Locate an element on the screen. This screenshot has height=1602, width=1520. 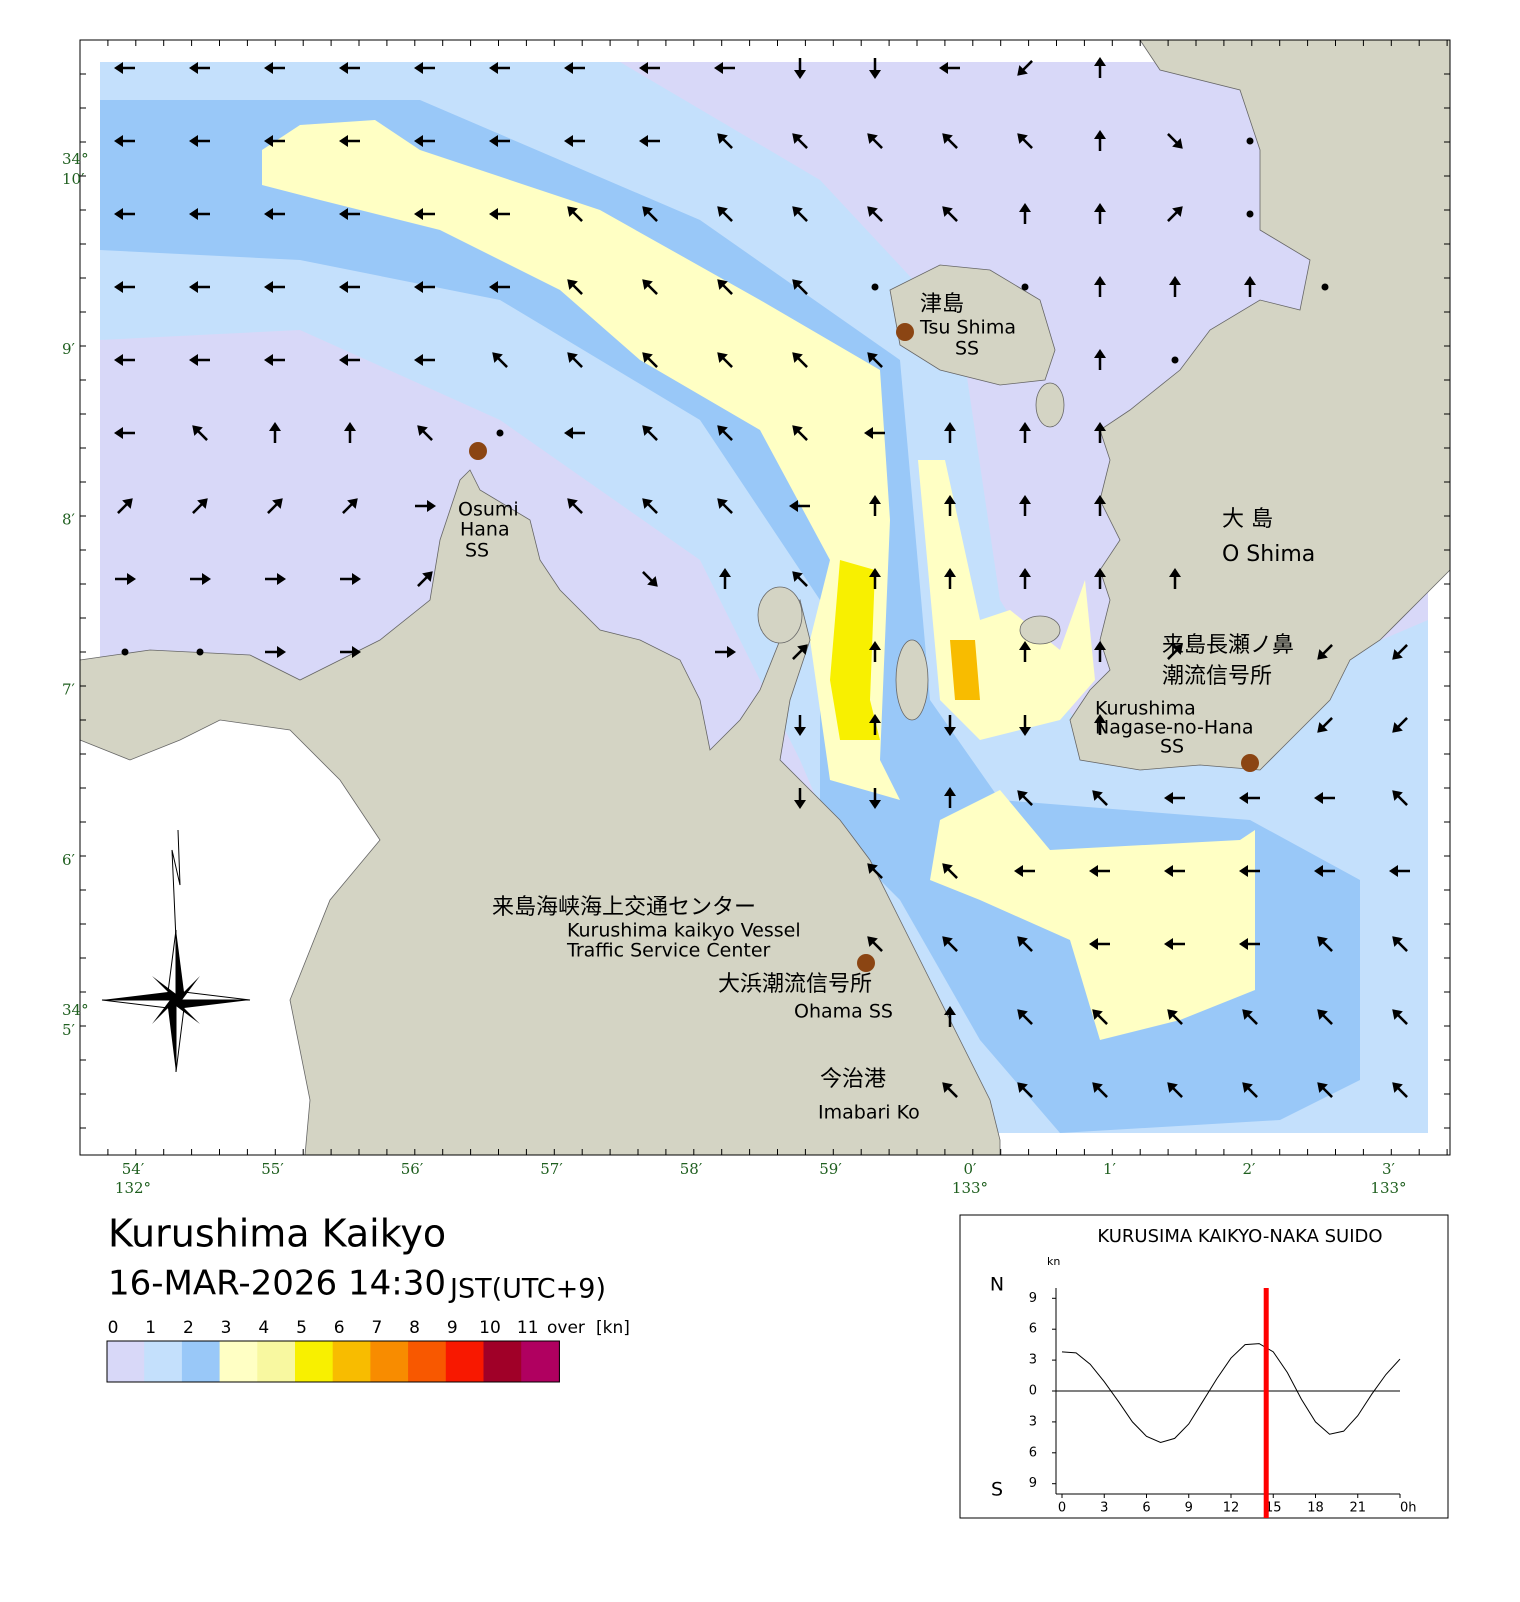
x-tick-label: 3 is located at coordinates (1104, 1508).